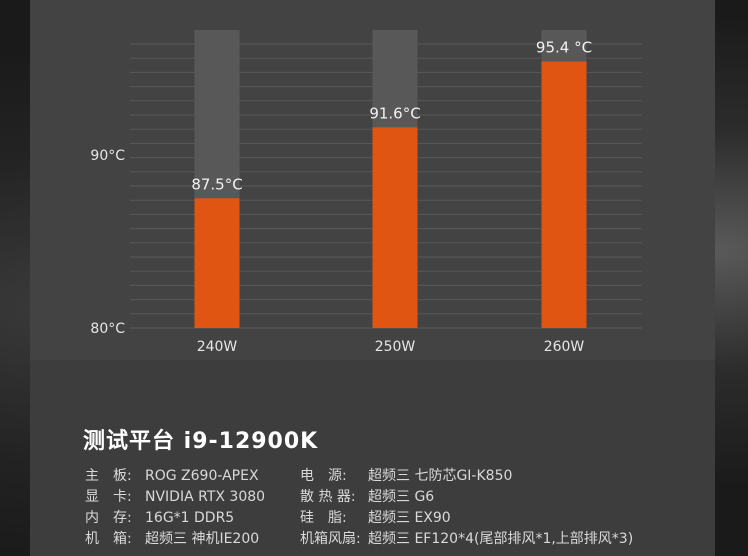 The width and height of the screenshot is (748, 556). Describe the element at coordinates (401, 497) in the screenshot. I see `spec-value: 超频三 G6` at that location.